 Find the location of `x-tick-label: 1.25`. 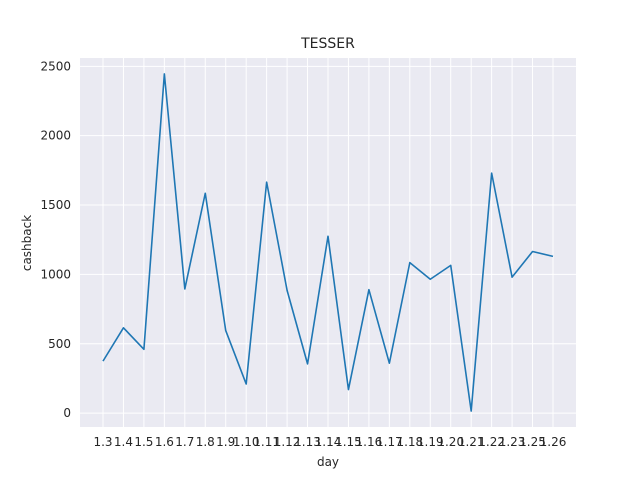

x-tick-label: 1.25 is located at coordinates (532, 442).